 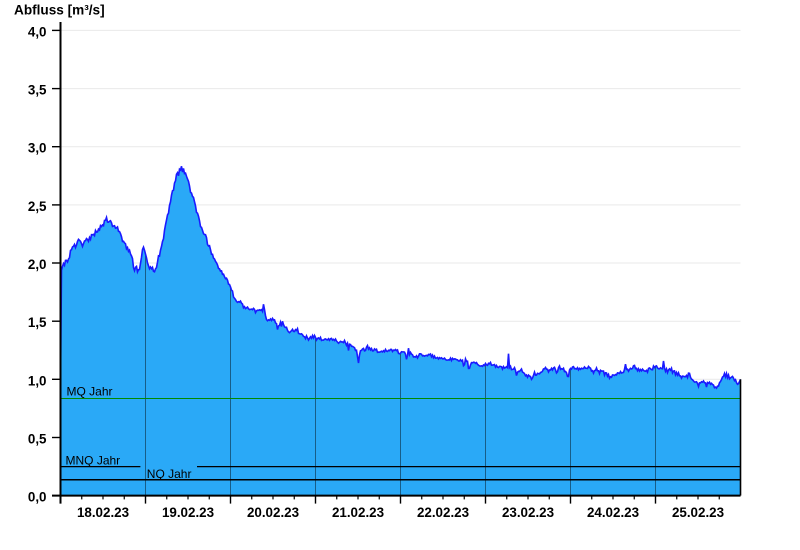 I want to click on svg-text: 21.02.23, so click(x=358, y=512).